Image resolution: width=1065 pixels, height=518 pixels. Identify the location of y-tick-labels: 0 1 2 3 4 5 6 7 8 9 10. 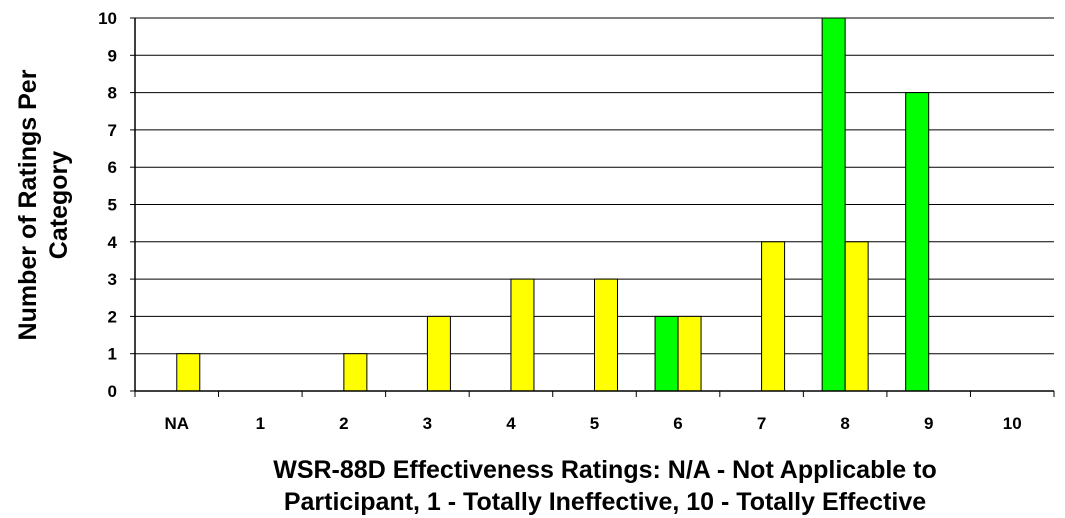
(107, 205).